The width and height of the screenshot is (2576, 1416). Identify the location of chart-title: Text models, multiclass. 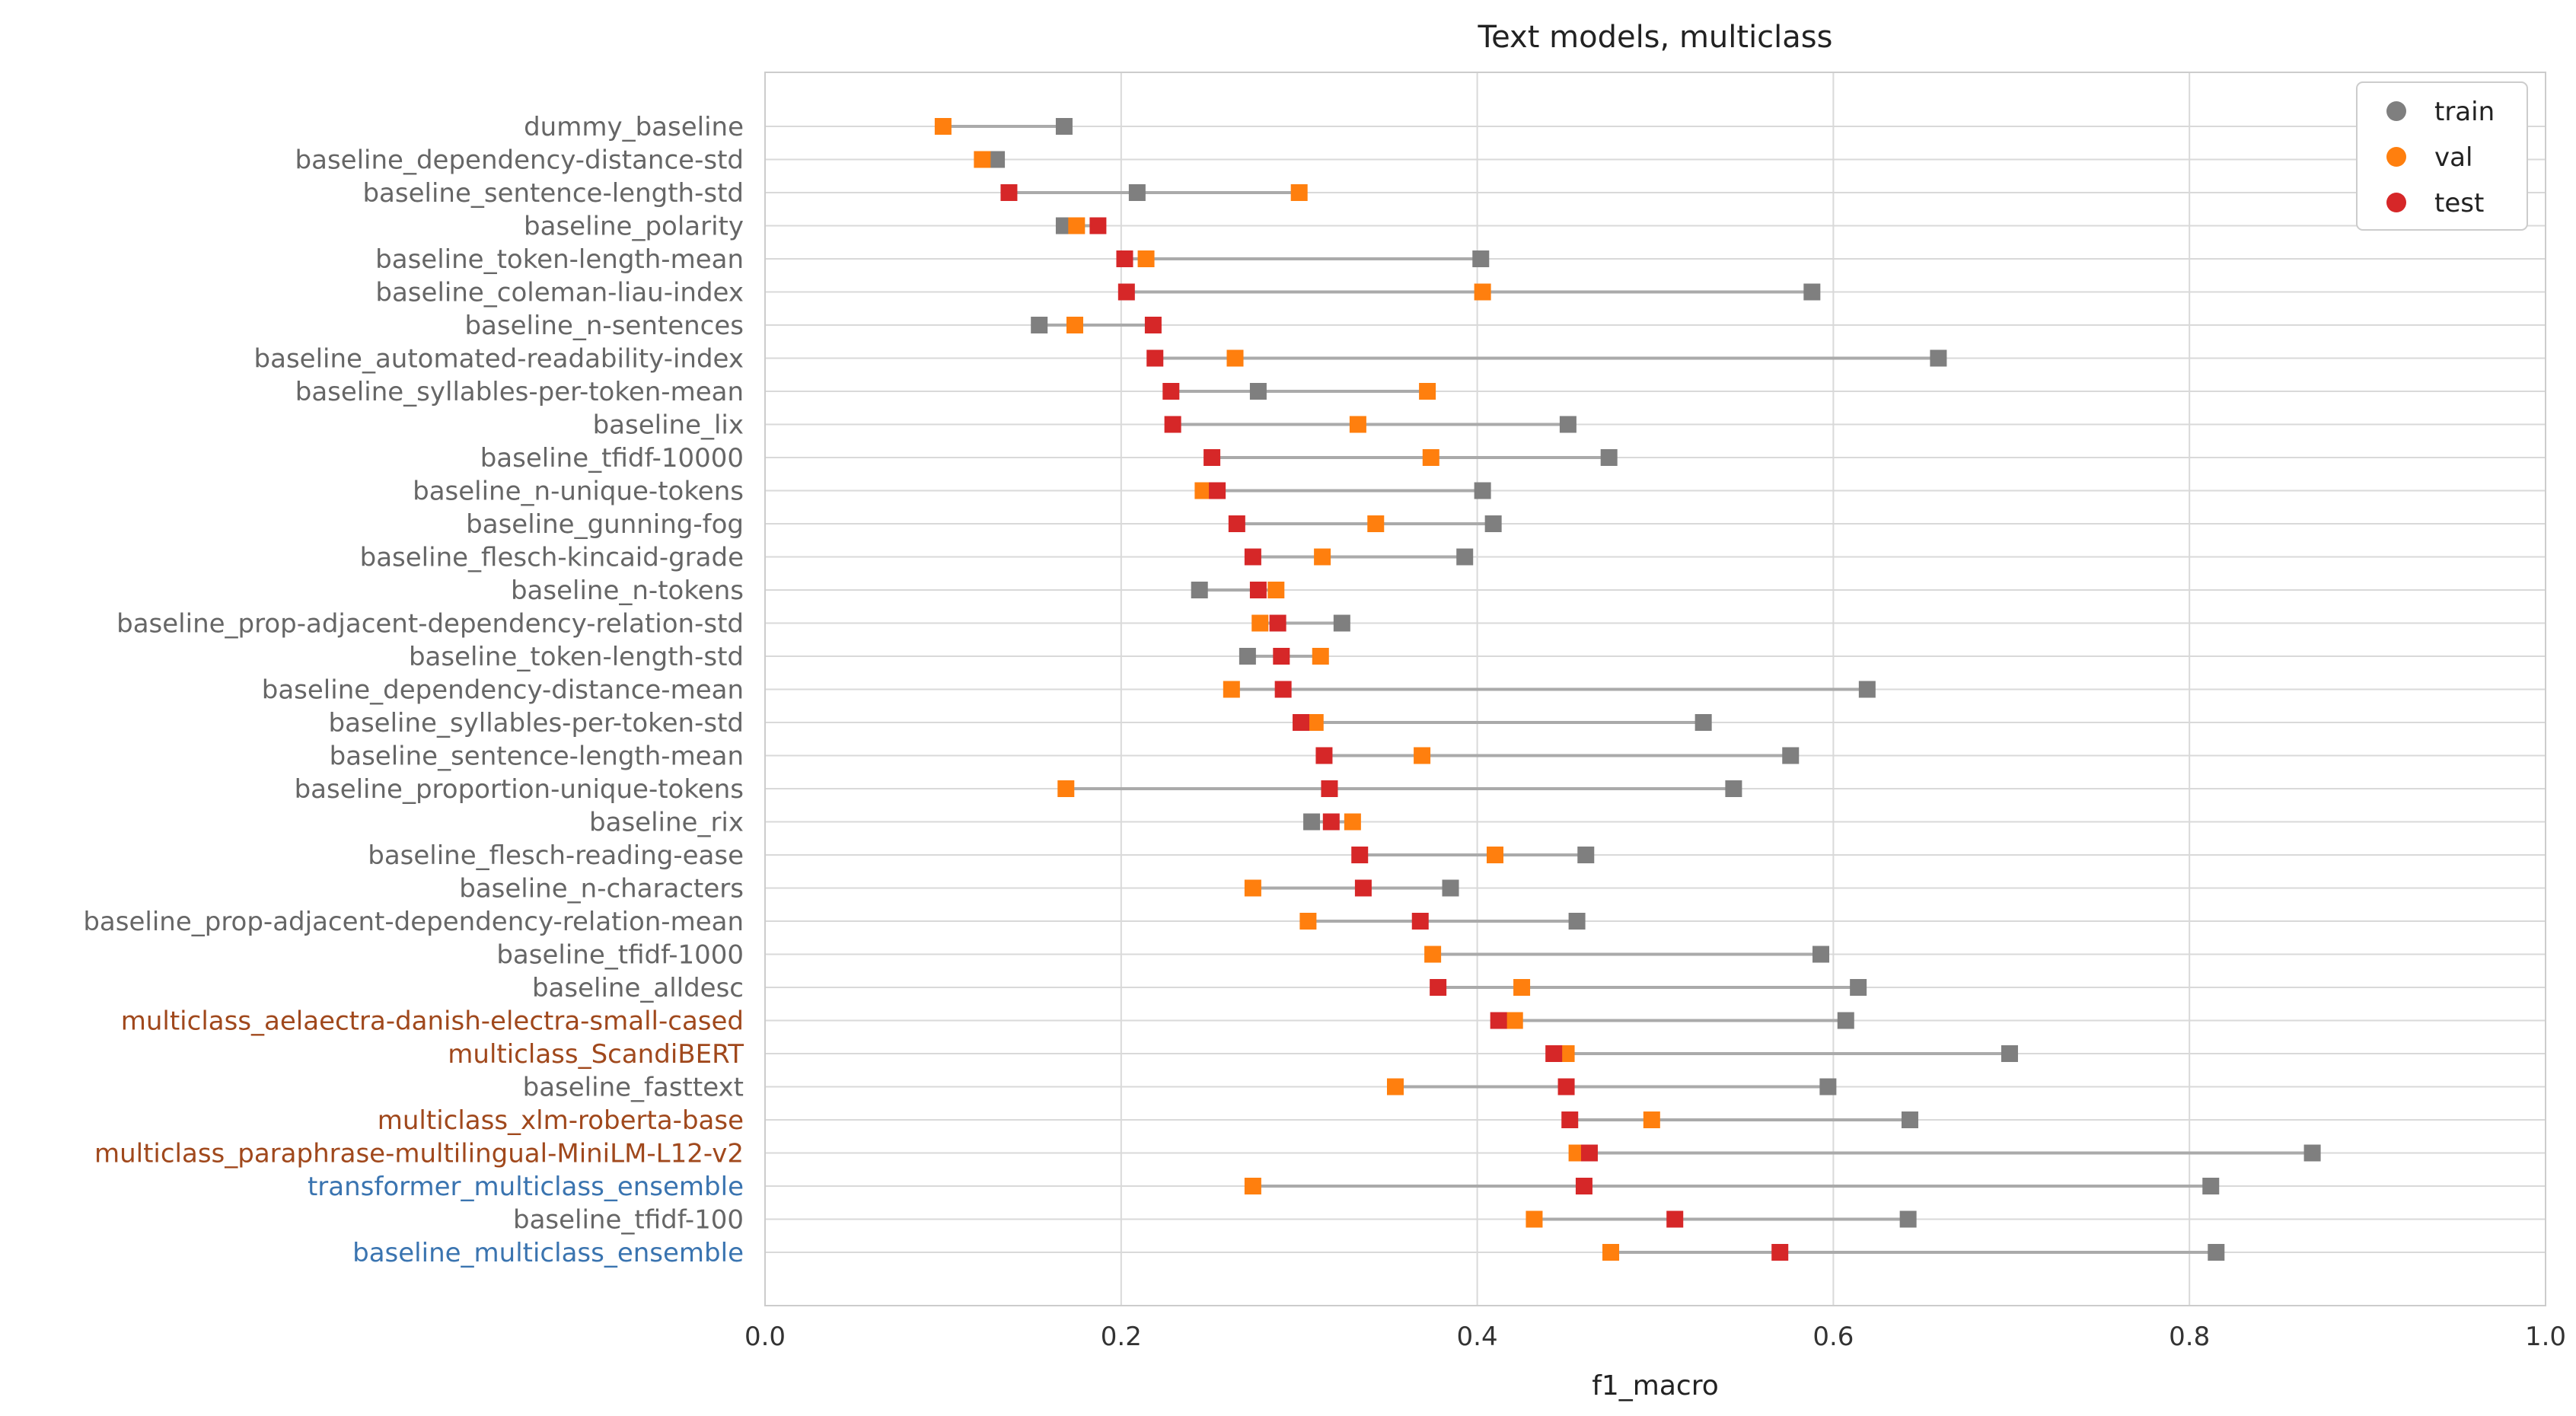
(1656, 37).